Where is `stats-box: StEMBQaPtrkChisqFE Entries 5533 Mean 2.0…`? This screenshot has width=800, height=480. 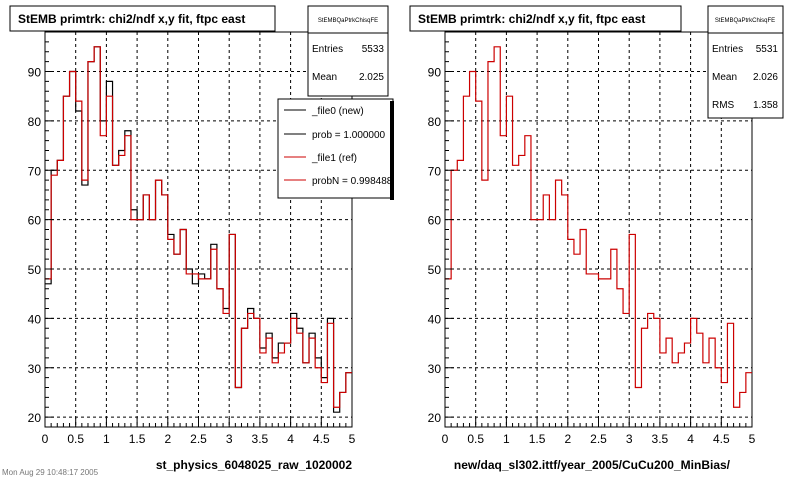
stats-box: StEMBQaPtrkChisqFE Entries 5533 Mean 2.0… is located at coordinates (348, 51).